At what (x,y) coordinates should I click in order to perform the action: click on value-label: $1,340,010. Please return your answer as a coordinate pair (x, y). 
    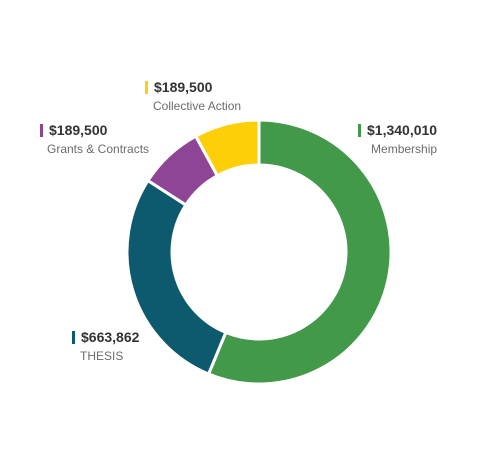
    Looking at the image, I should click on (402, 130).